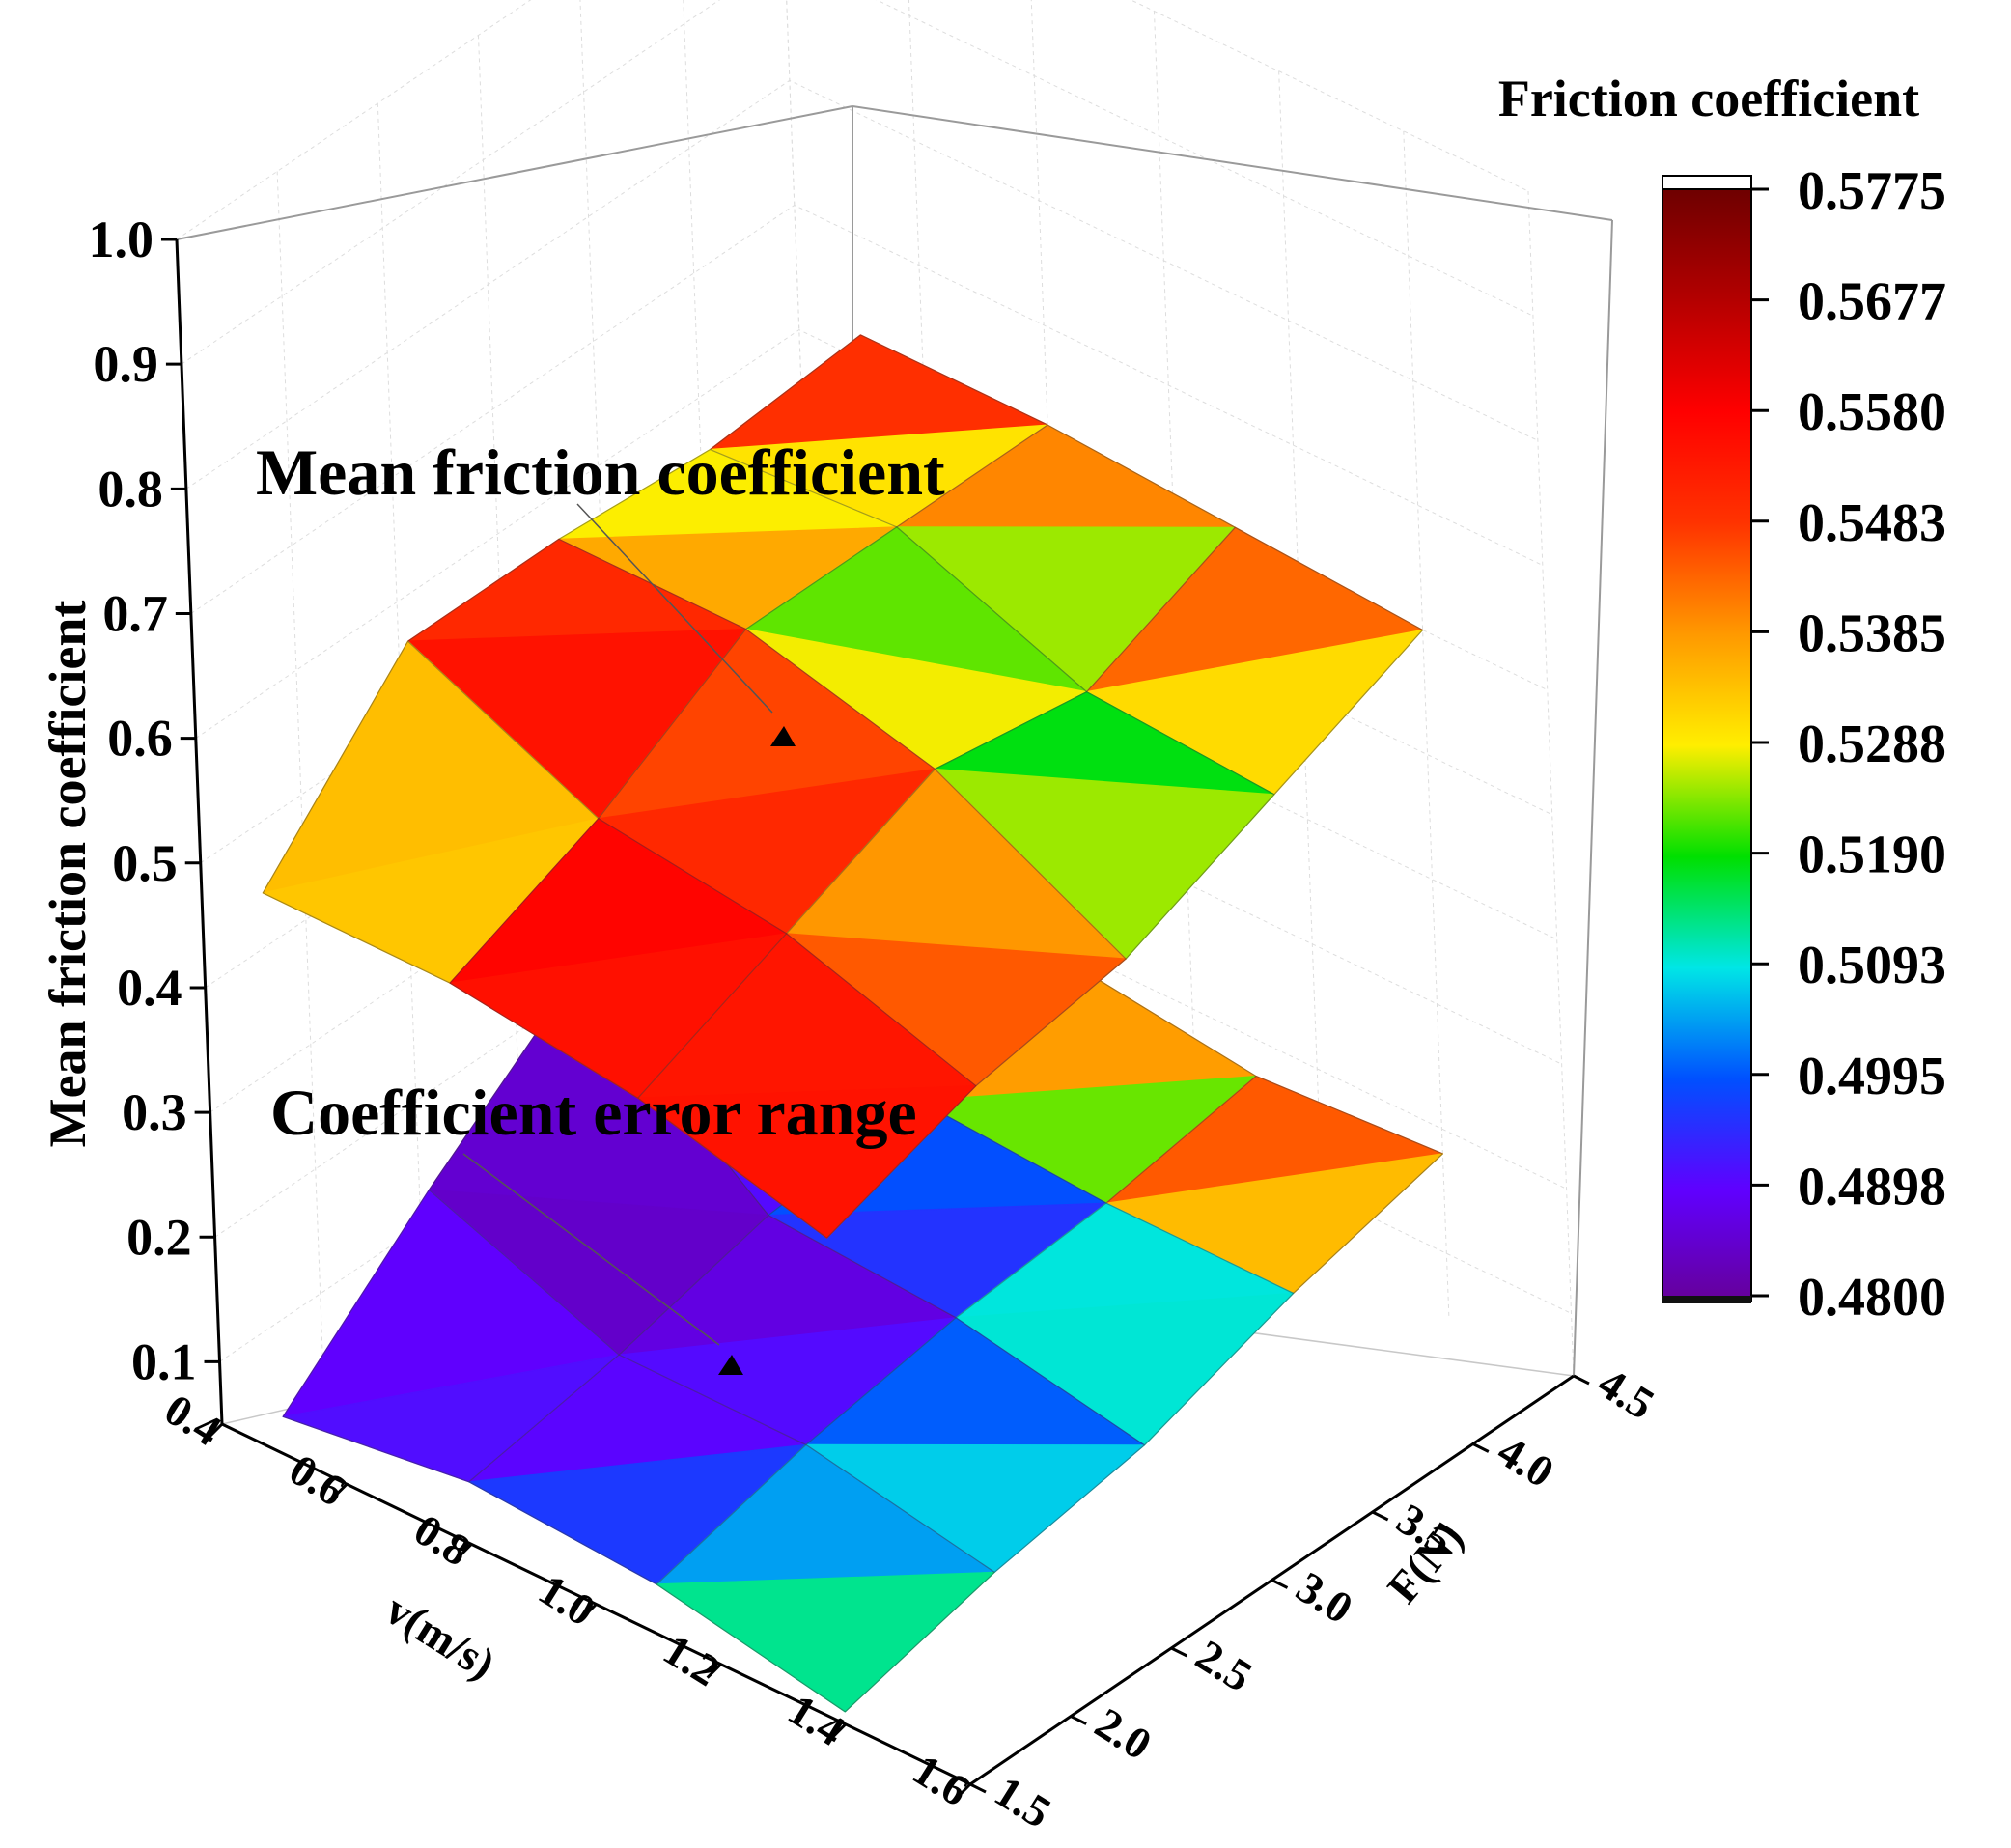  I want to click on colorbar-gradient, so click(1707, 745).